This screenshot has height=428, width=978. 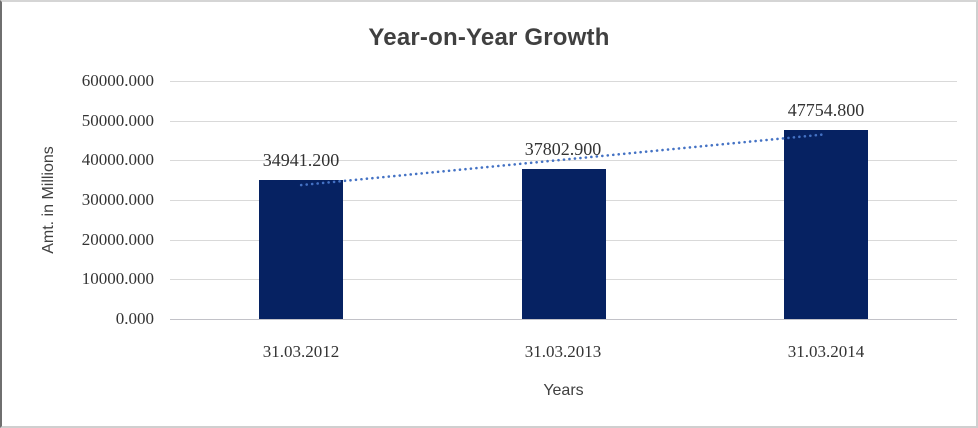 What do you see at coordinates (117, 199) in the screenshot?
I see `y-tick-label: 30000.000` at bounding box center [117, 199].